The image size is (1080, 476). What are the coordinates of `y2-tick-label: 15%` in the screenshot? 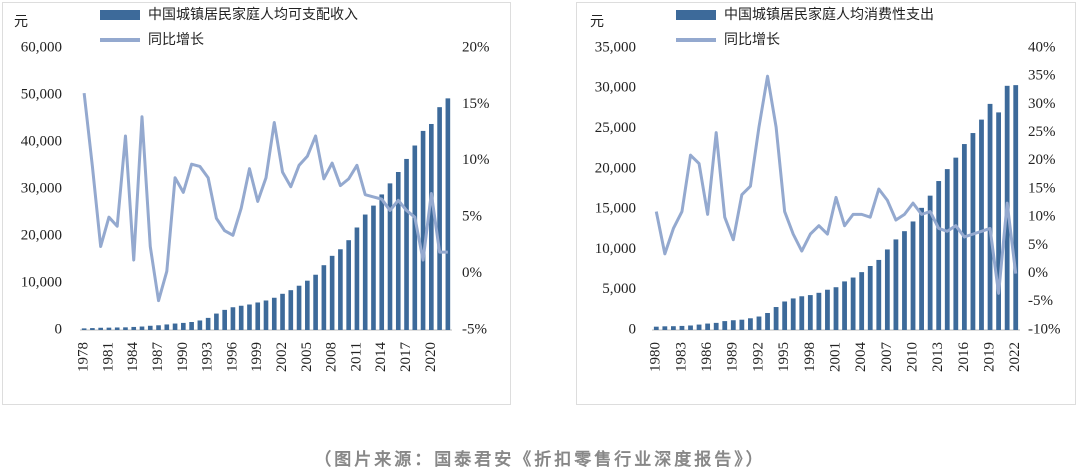 It's located at (1042, 188).